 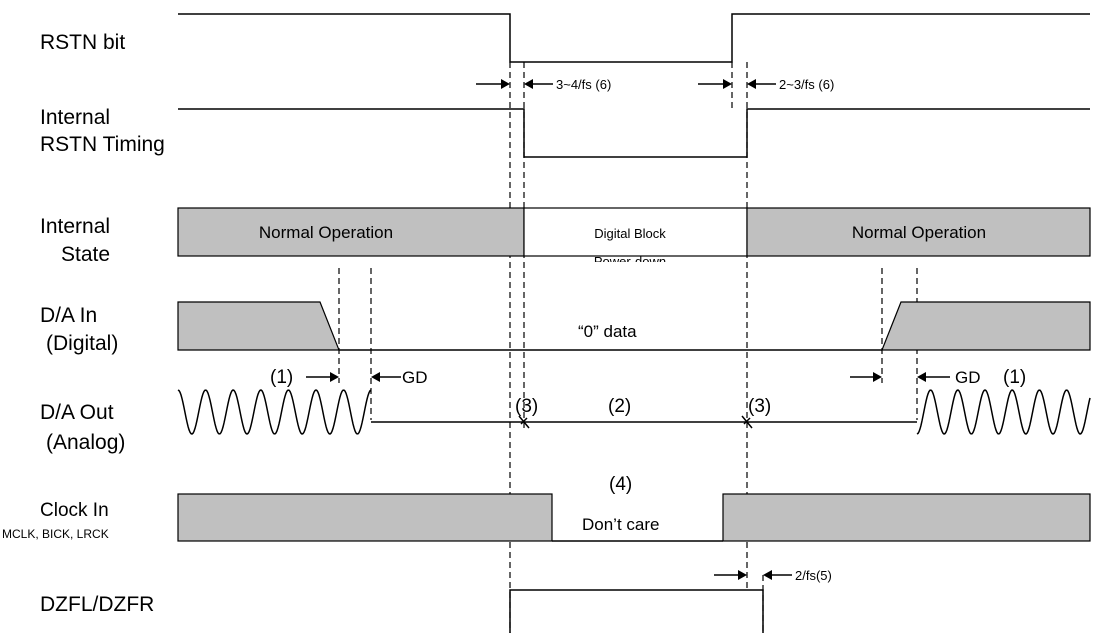 I want to click on rstn-bit-waveform, so click(x=634, y=38).